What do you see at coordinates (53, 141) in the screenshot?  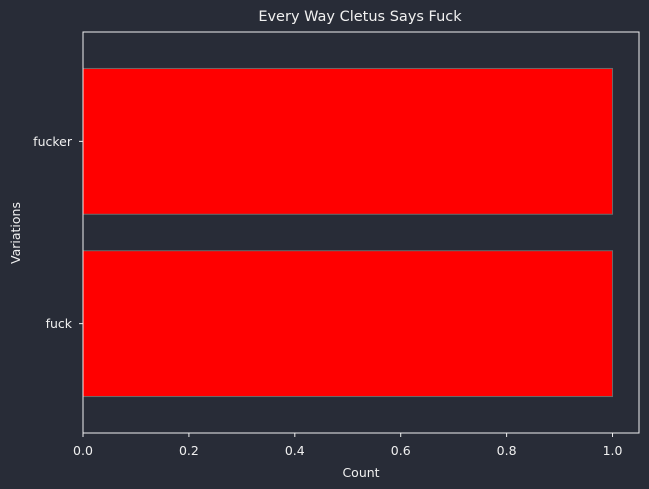 I see `y-tick-label: fucker` at bounding box center [53, 141].